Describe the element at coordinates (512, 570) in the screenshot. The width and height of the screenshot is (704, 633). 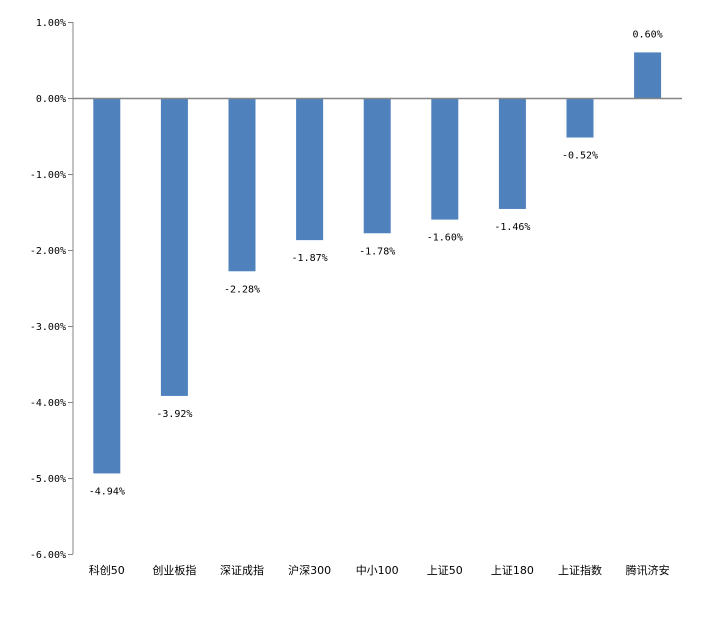
I see `x-tick-label: 上证180` at that location.